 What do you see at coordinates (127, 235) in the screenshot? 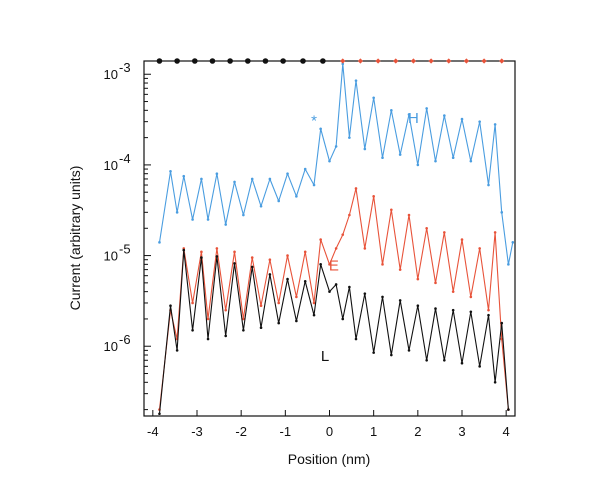
I see `y-axis: 10-610-510-410-3` at bounding box center [127, 235].